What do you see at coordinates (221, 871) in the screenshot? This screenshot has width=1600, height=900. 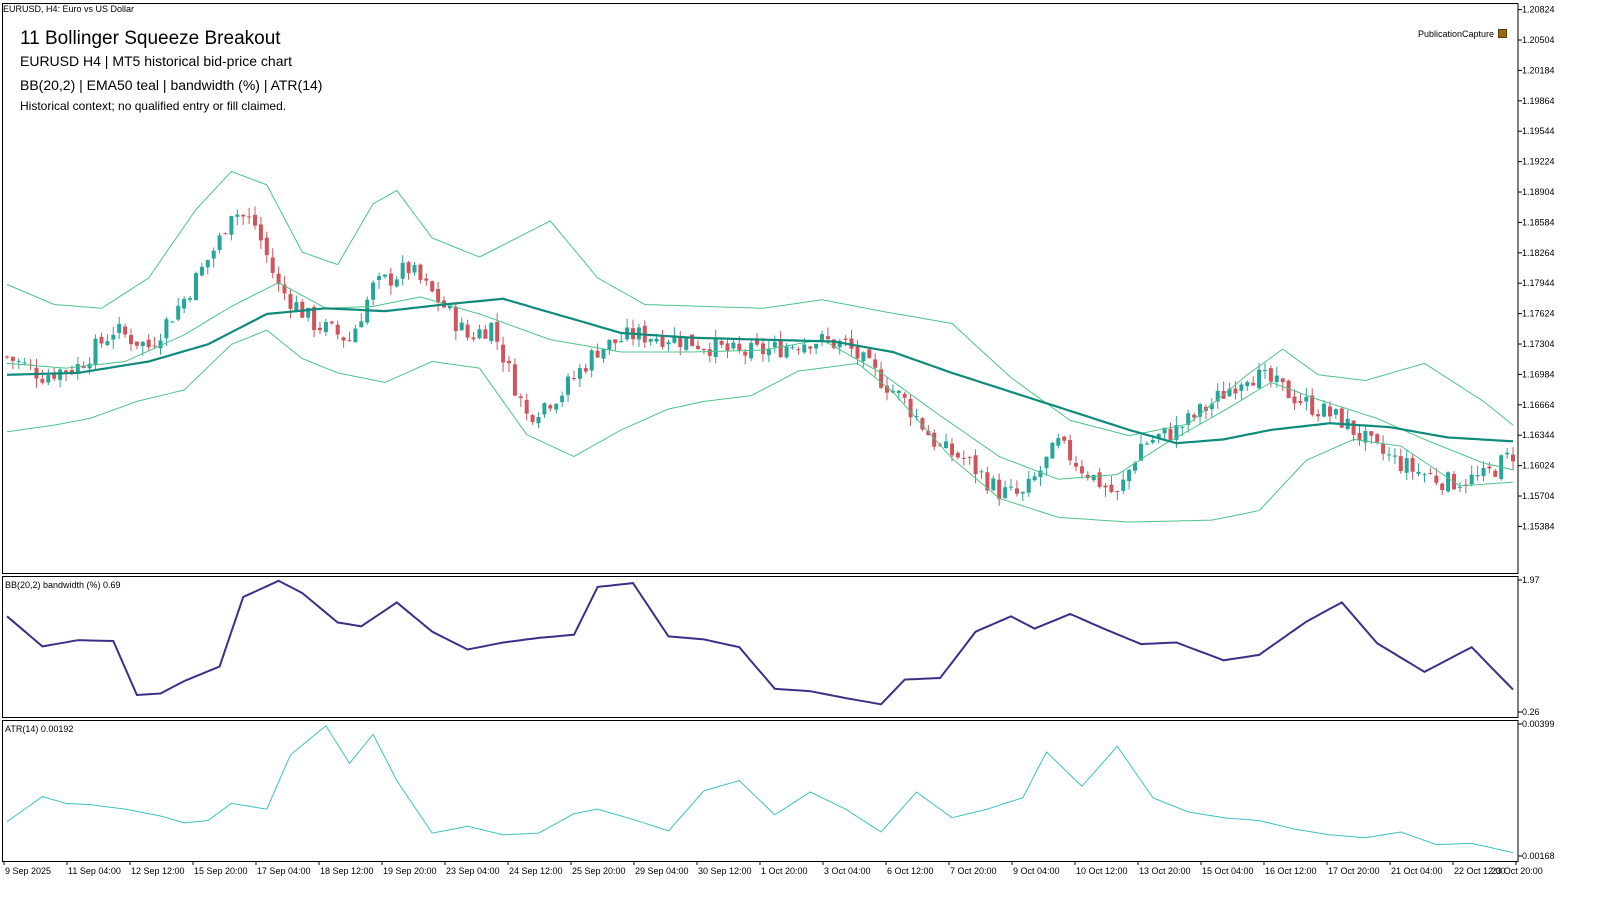 I see `time-tick-label: 15 Sep 20:00` at bounding box center [221, 871].